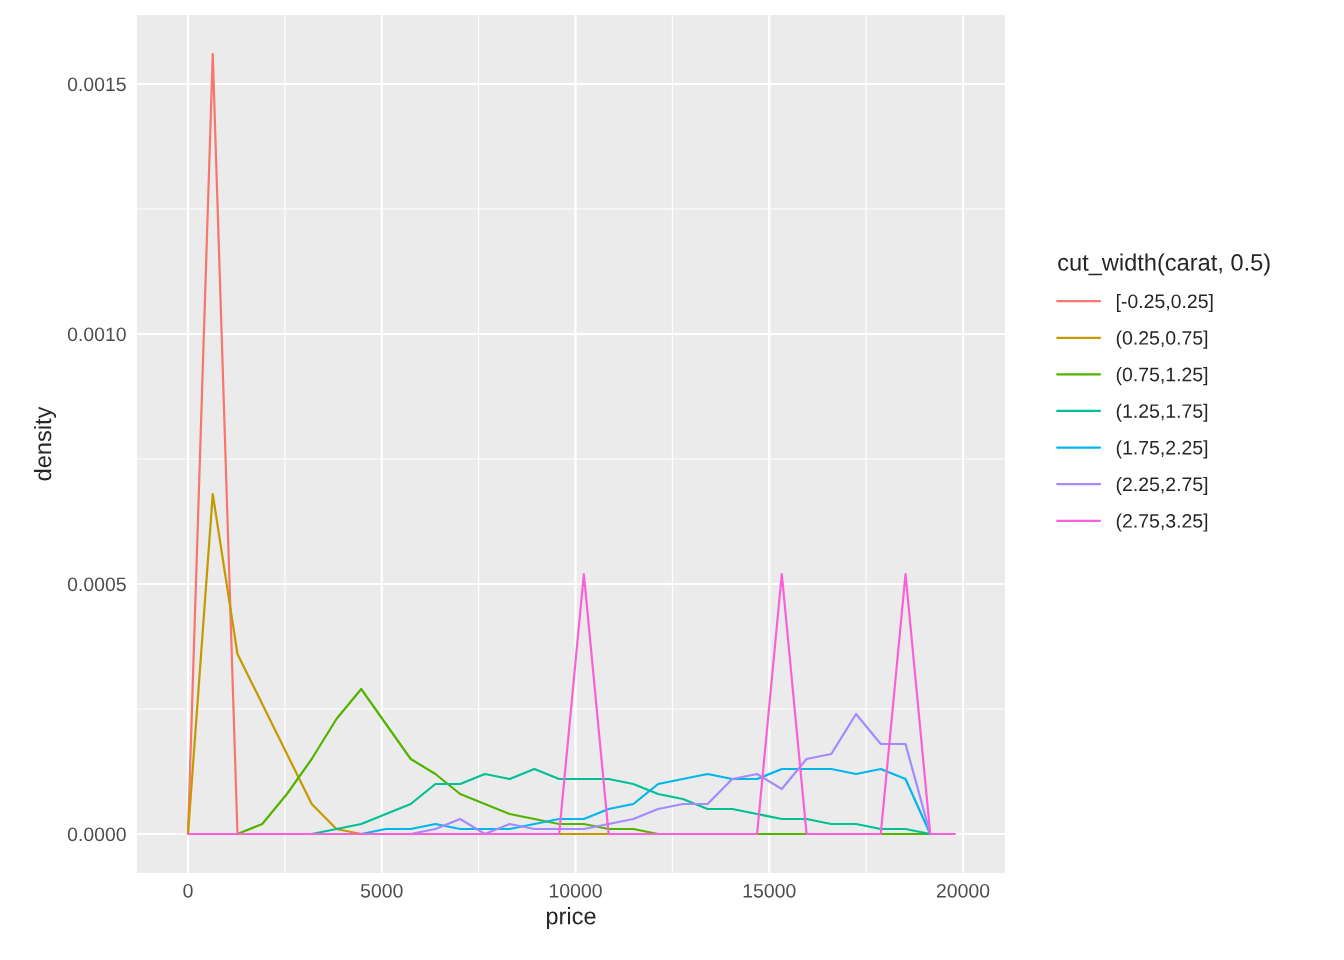 The height and width of the screenshot is (960, 1344). Describe the element at coordinates (1164, 303) in the screenshot. I see `legend-label: [-0.25,0.25]` at that location.